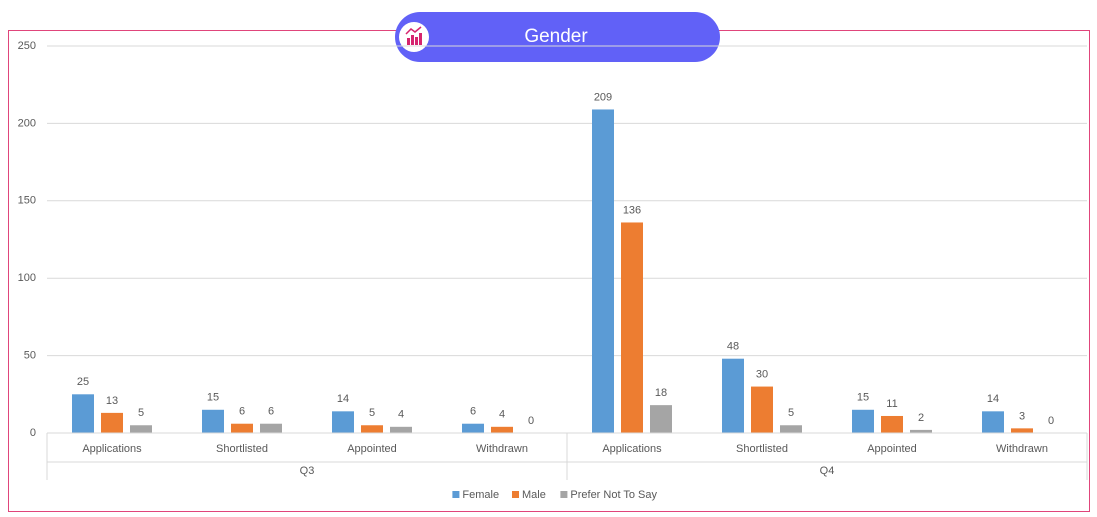 This screenshot has width=1097, height=517. What do you see at coordinates (534, 495) in the screenshot?
I see `legend-label: Male` at bounding box center [534, 495].